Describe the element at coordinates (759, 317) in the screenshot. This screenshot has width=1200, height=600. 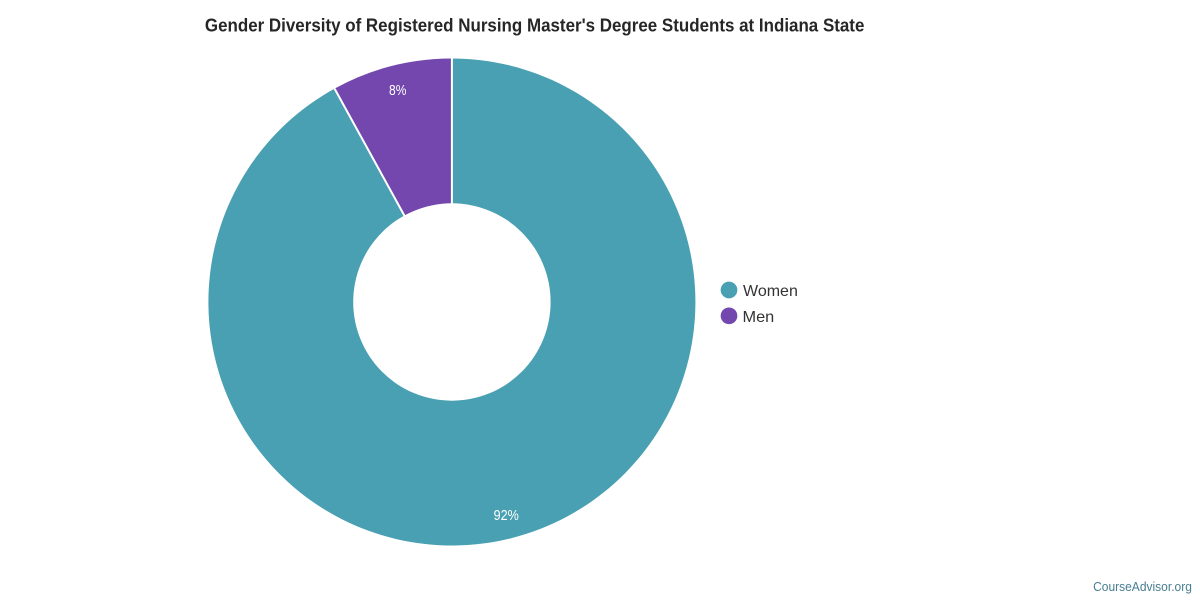
I see `svg-text: Men` at that location.